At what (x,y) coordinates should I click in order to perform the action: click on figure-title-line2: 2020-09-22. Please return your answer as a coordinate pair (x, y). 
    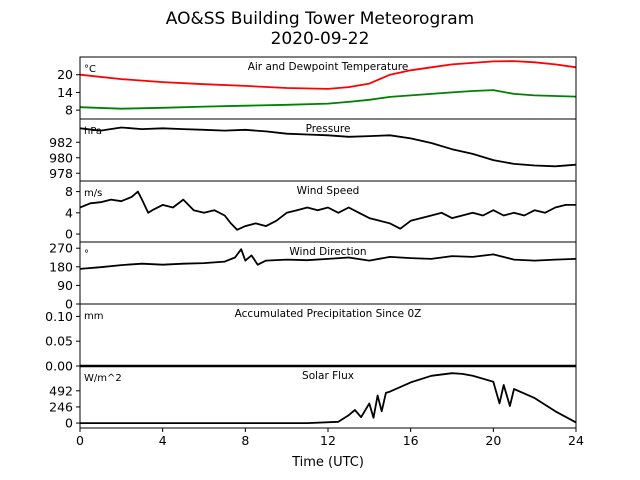
    Looking at the image, I should click on (320, 39).